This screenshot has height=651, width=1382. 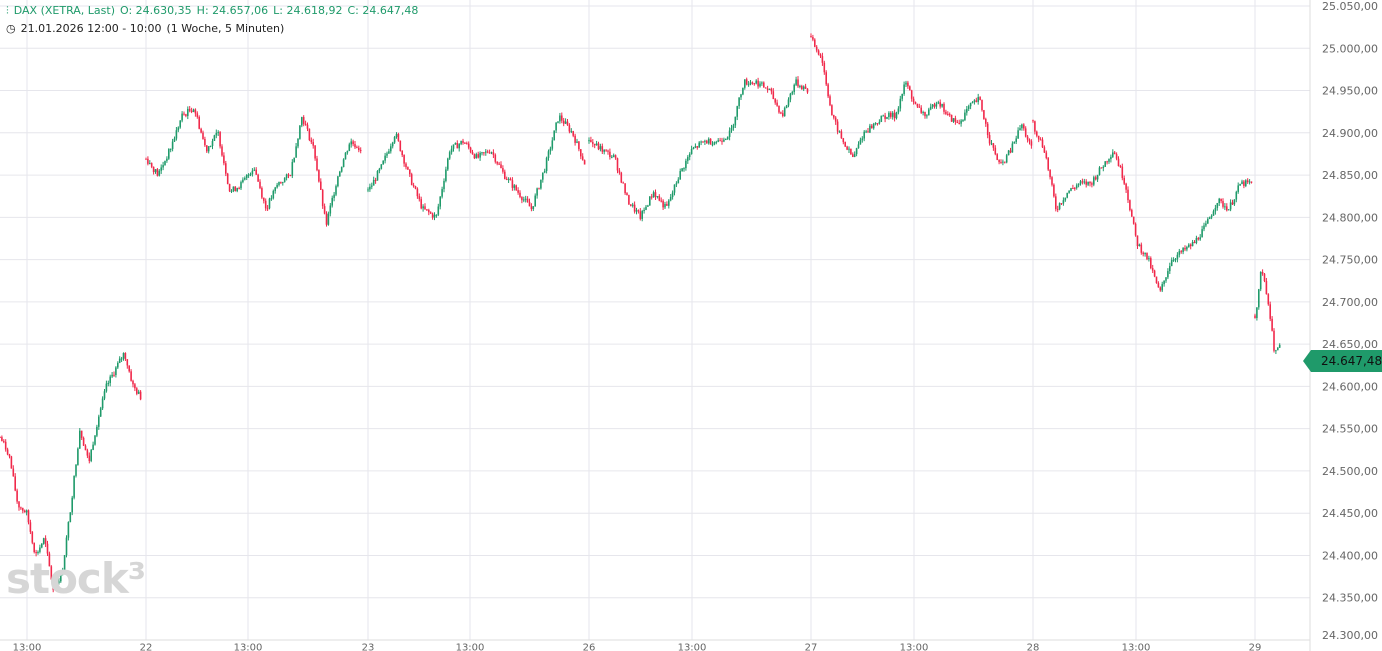 What do you see at coordinates (1136, 646) in the screenshot?
I see `x-tick-label: 13:00` at bounding box center [1136, 646].